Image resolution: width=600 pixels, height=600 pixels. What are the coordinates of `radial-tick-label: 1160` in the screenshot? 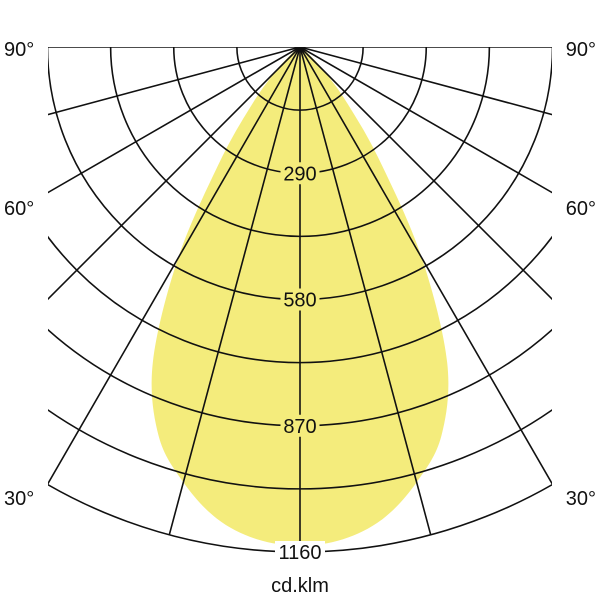 It's located at (299, 553).